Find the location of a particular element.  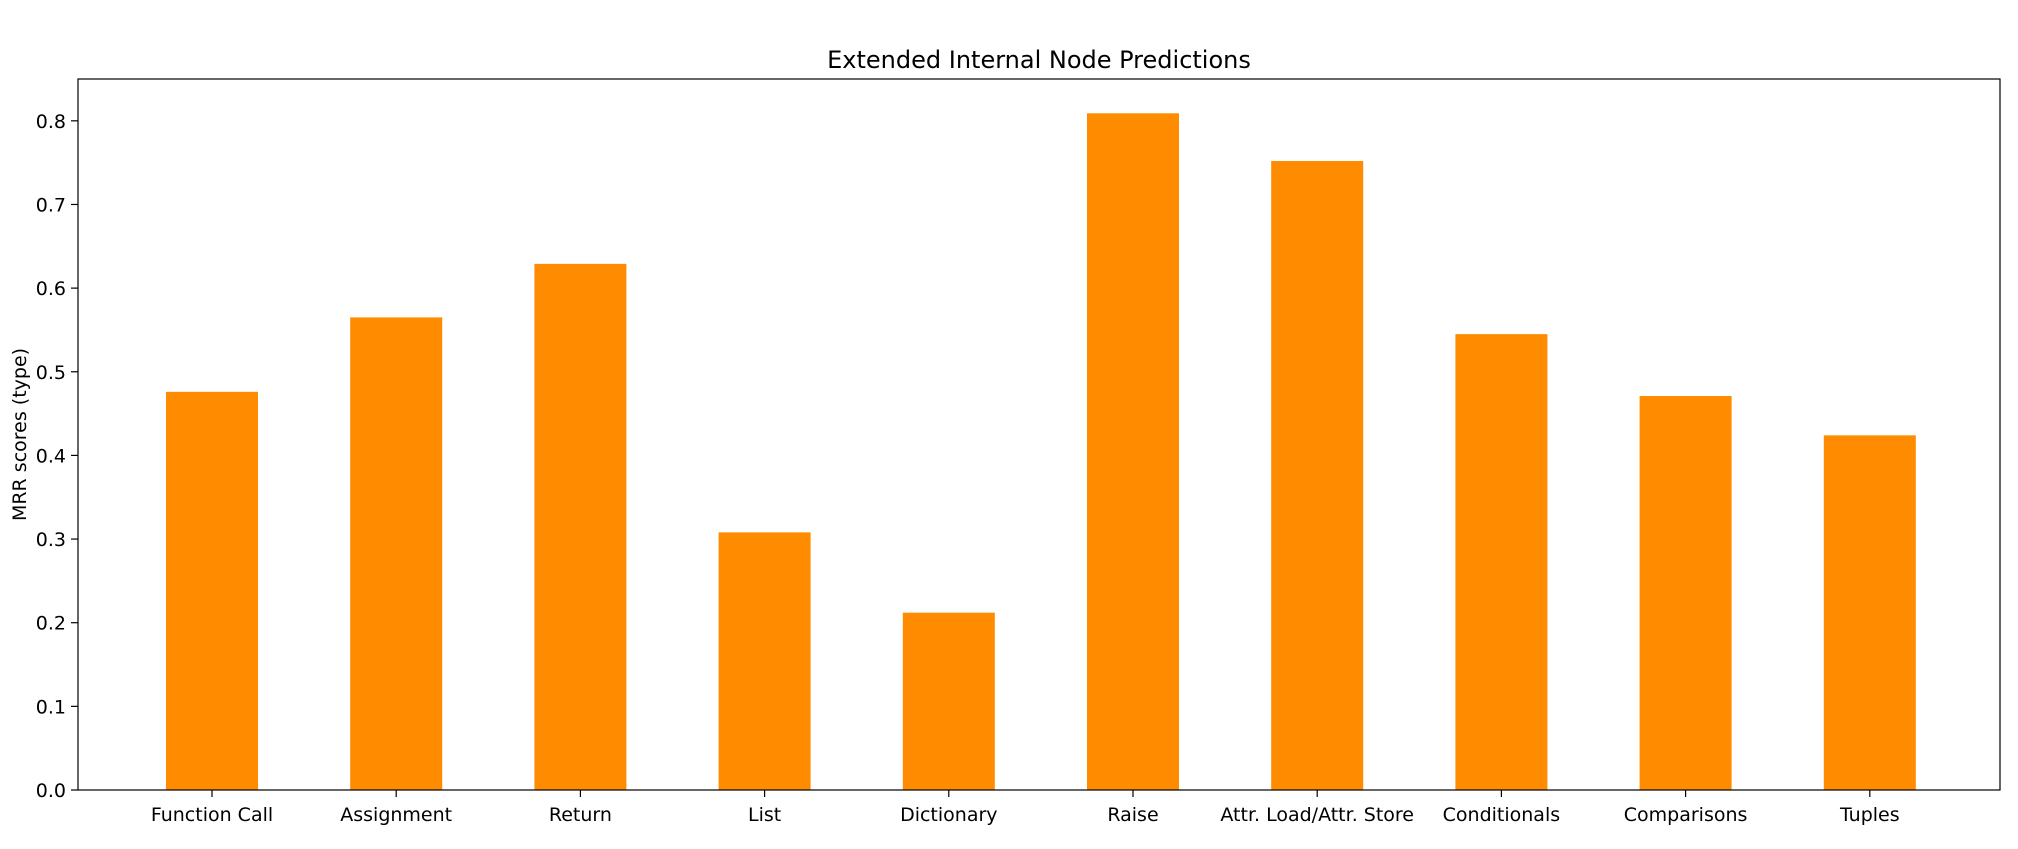

y-tick-label: 0.2 is located at coordinates (51, 624).